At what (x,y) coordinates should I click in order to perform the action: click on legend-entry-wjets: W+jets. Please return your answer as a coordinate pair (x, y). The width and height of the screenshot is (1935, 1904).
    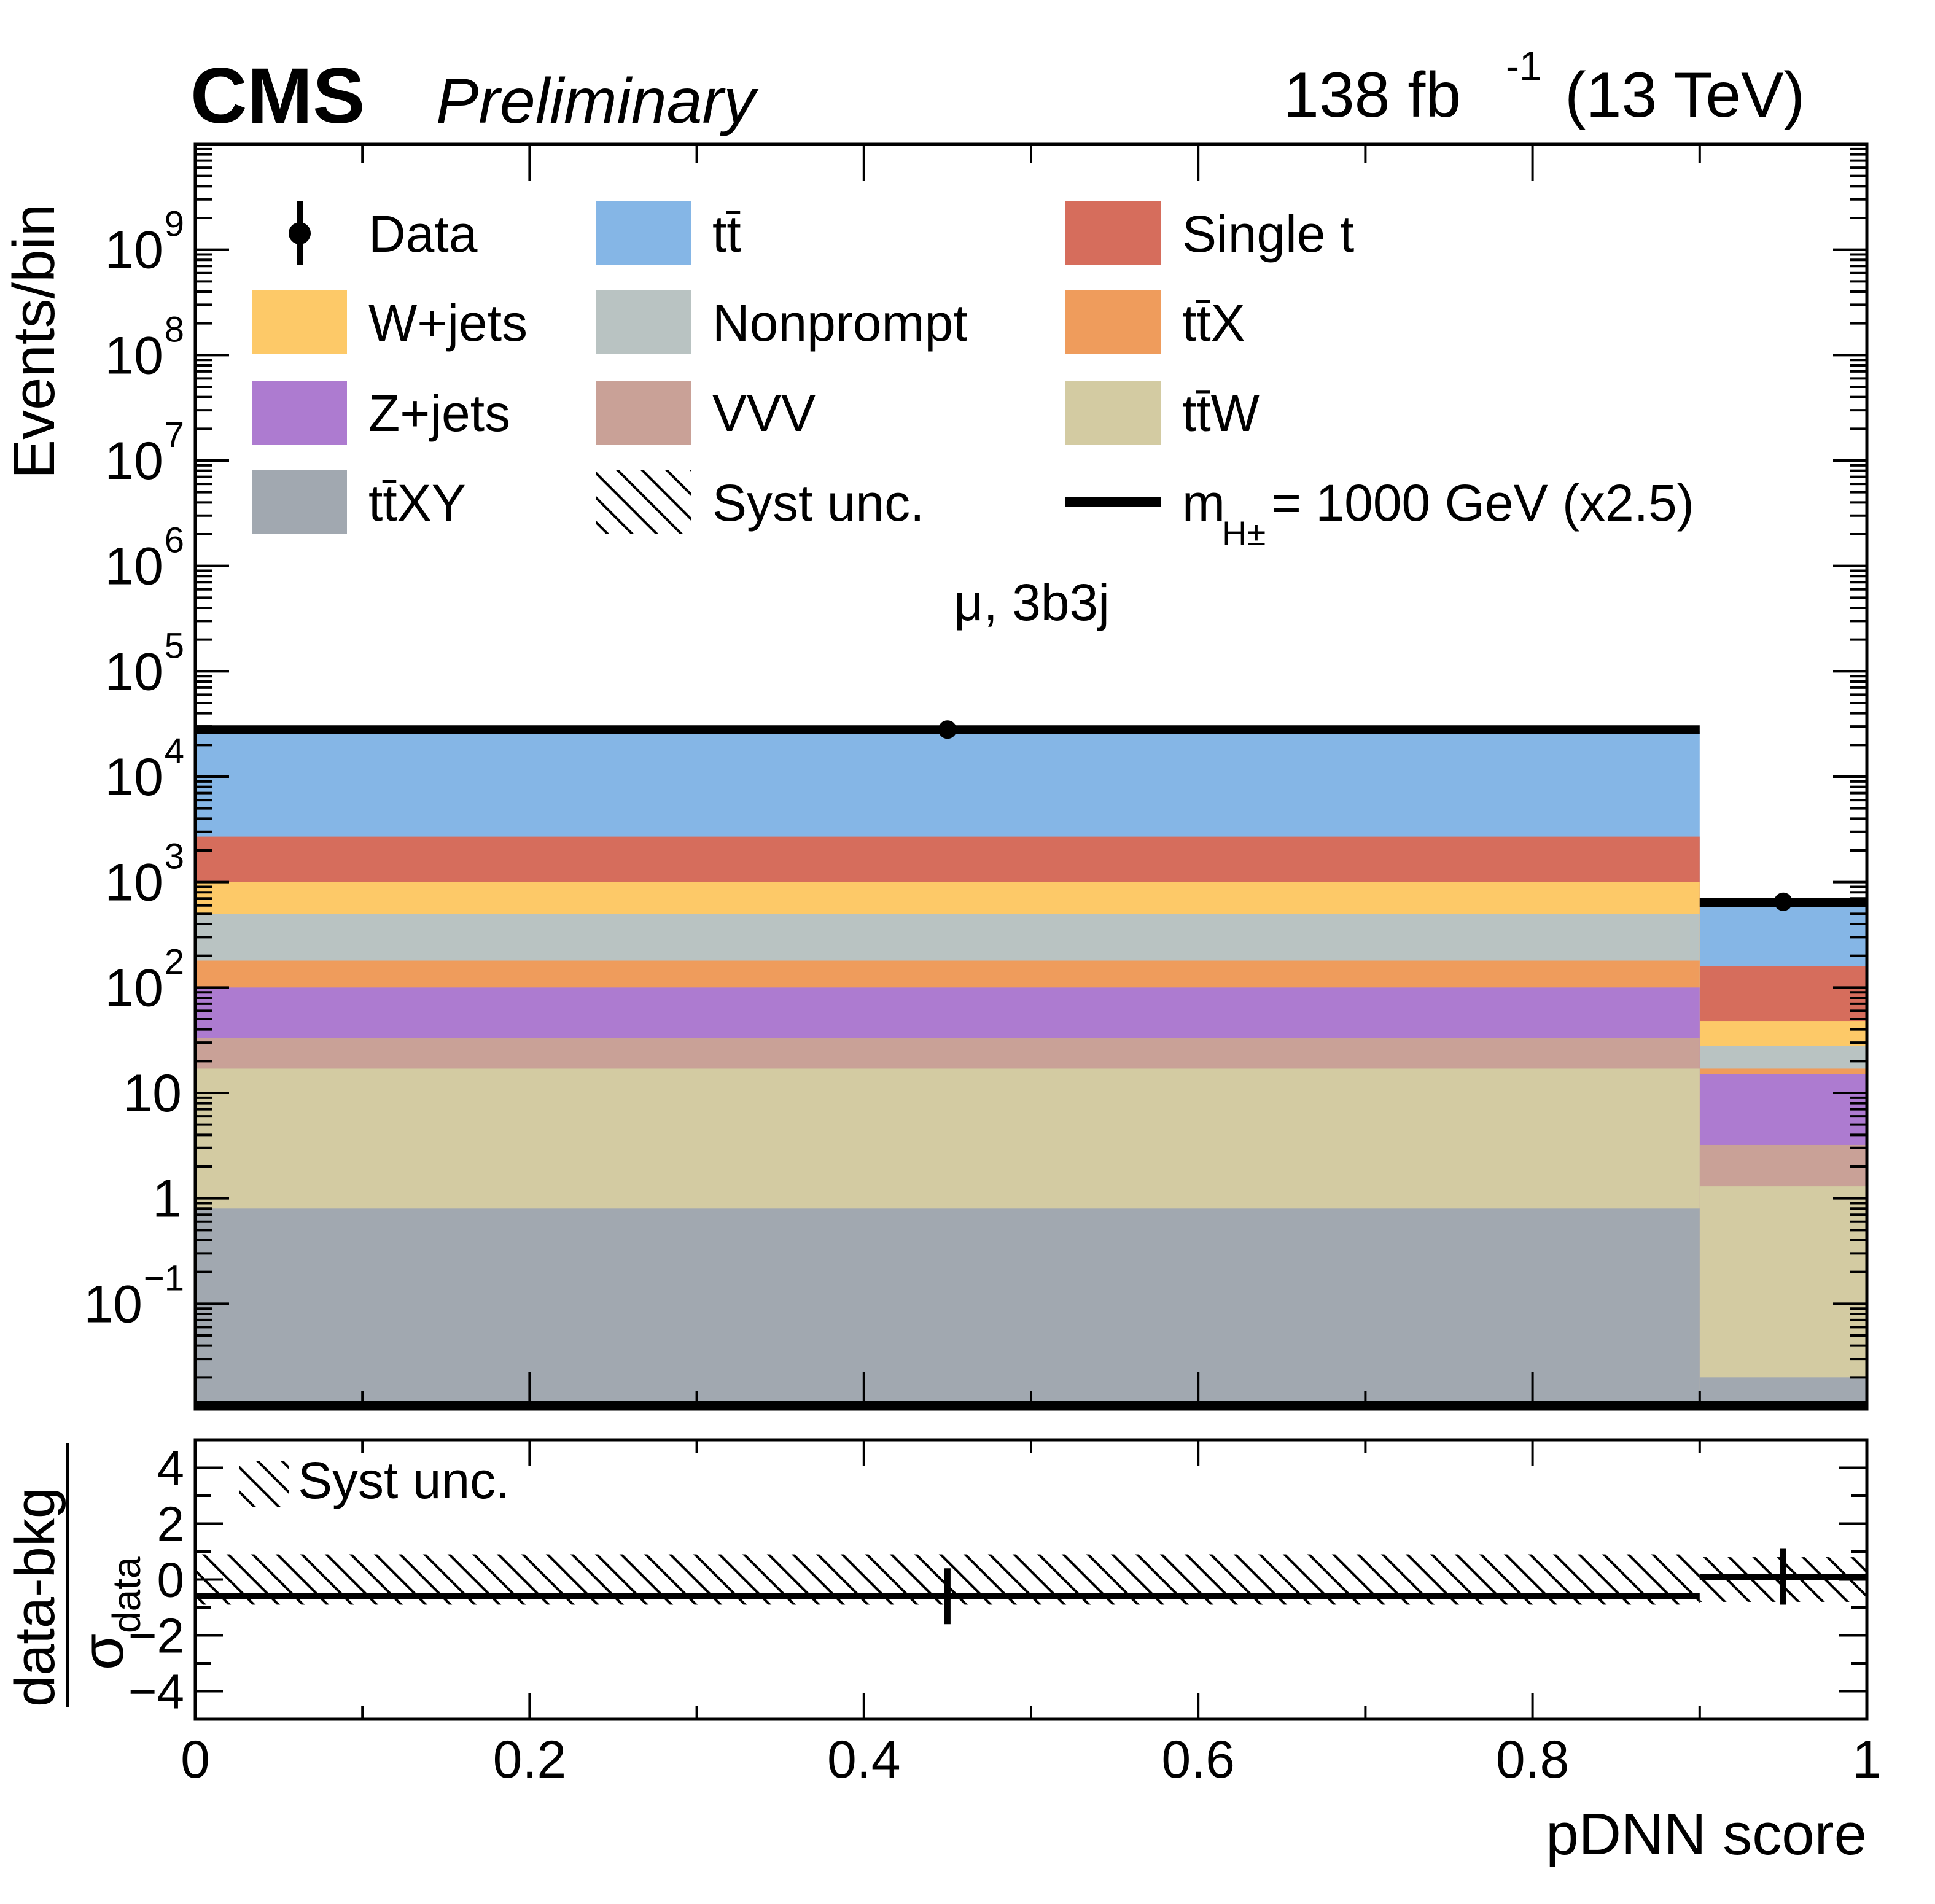
    Looking at the image, I should click on (390, 322).